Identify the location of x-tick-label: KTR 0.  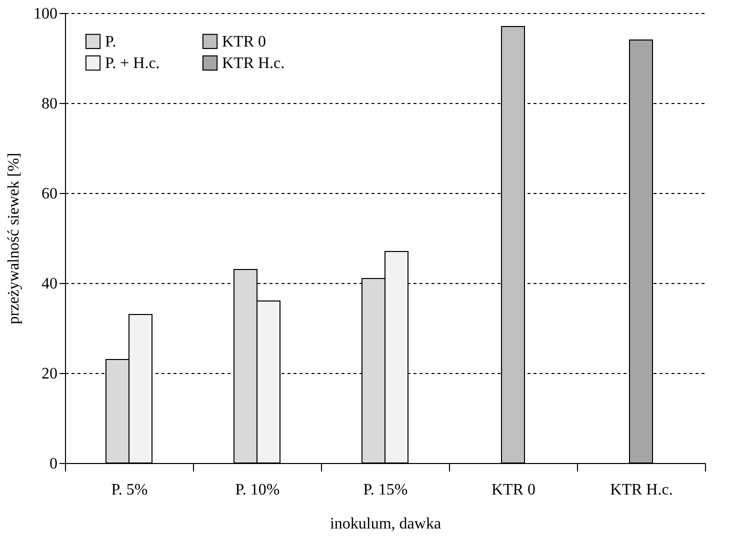
(514, 490).